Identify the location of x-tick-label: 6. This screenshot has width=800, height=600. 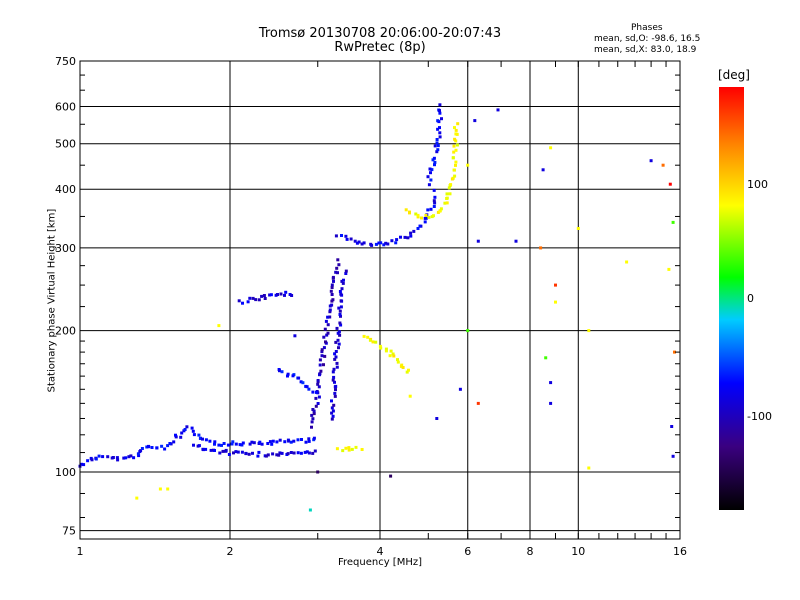
(467, 551).